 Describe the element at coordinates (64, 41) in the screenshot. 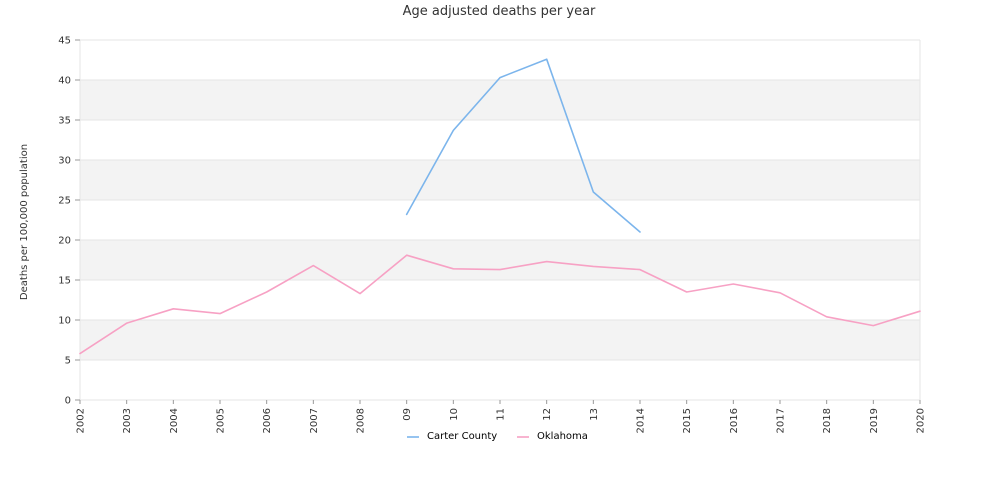

I see `y-tick-label: 45` at that location.